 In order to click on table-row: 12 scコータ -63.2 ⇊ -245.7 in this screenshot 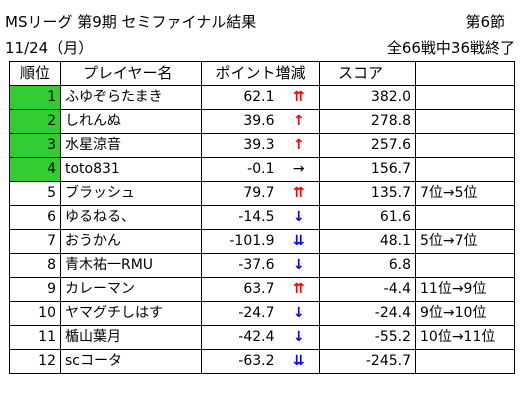, I will do `click(262, 361)`.